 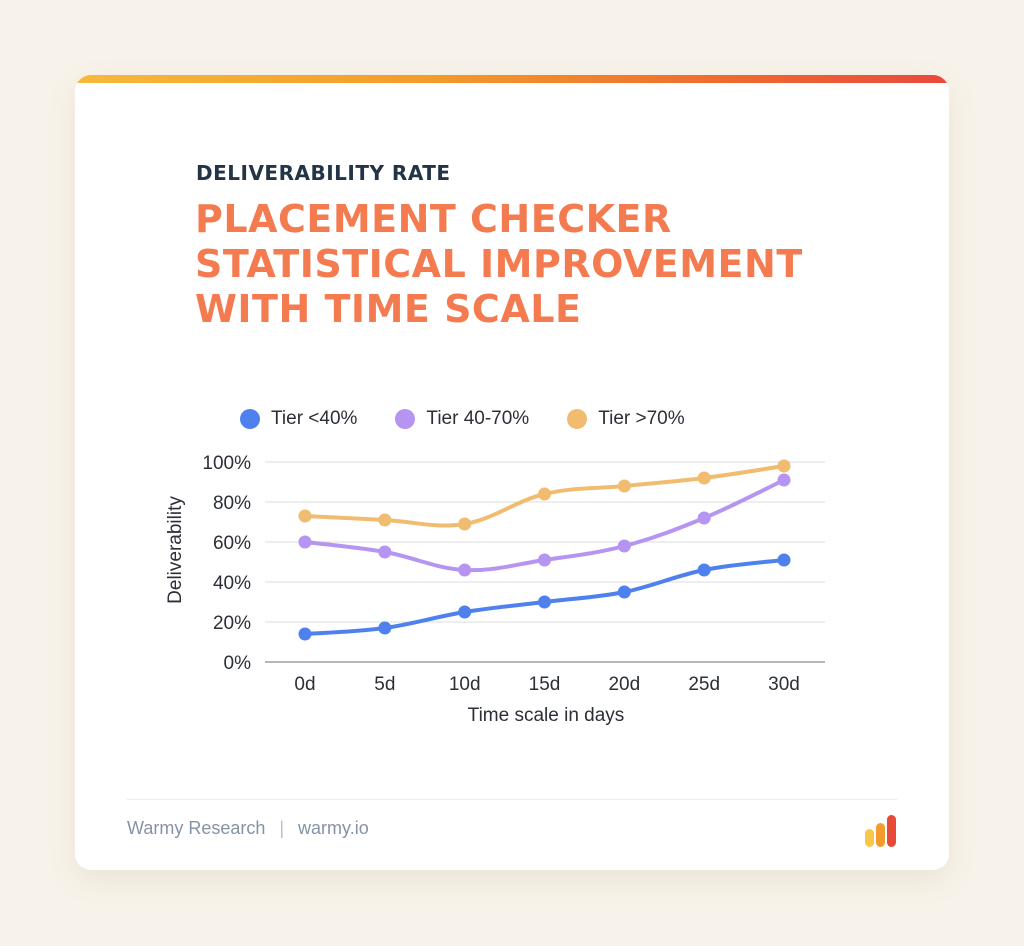 I want to click on x-tick-label: 25d, so click(x=704, y=684).